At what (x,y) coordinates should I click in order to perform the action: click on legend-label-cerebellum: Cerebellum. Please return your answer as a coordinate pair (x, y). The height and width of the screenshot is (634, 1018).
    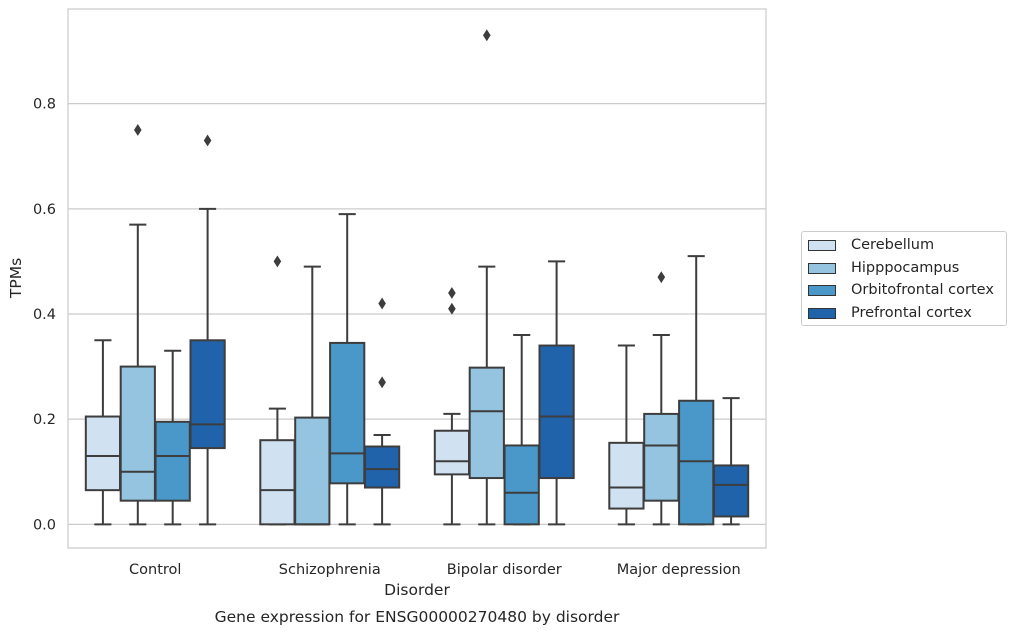
    Looking at the image, I should click on (893, 245).